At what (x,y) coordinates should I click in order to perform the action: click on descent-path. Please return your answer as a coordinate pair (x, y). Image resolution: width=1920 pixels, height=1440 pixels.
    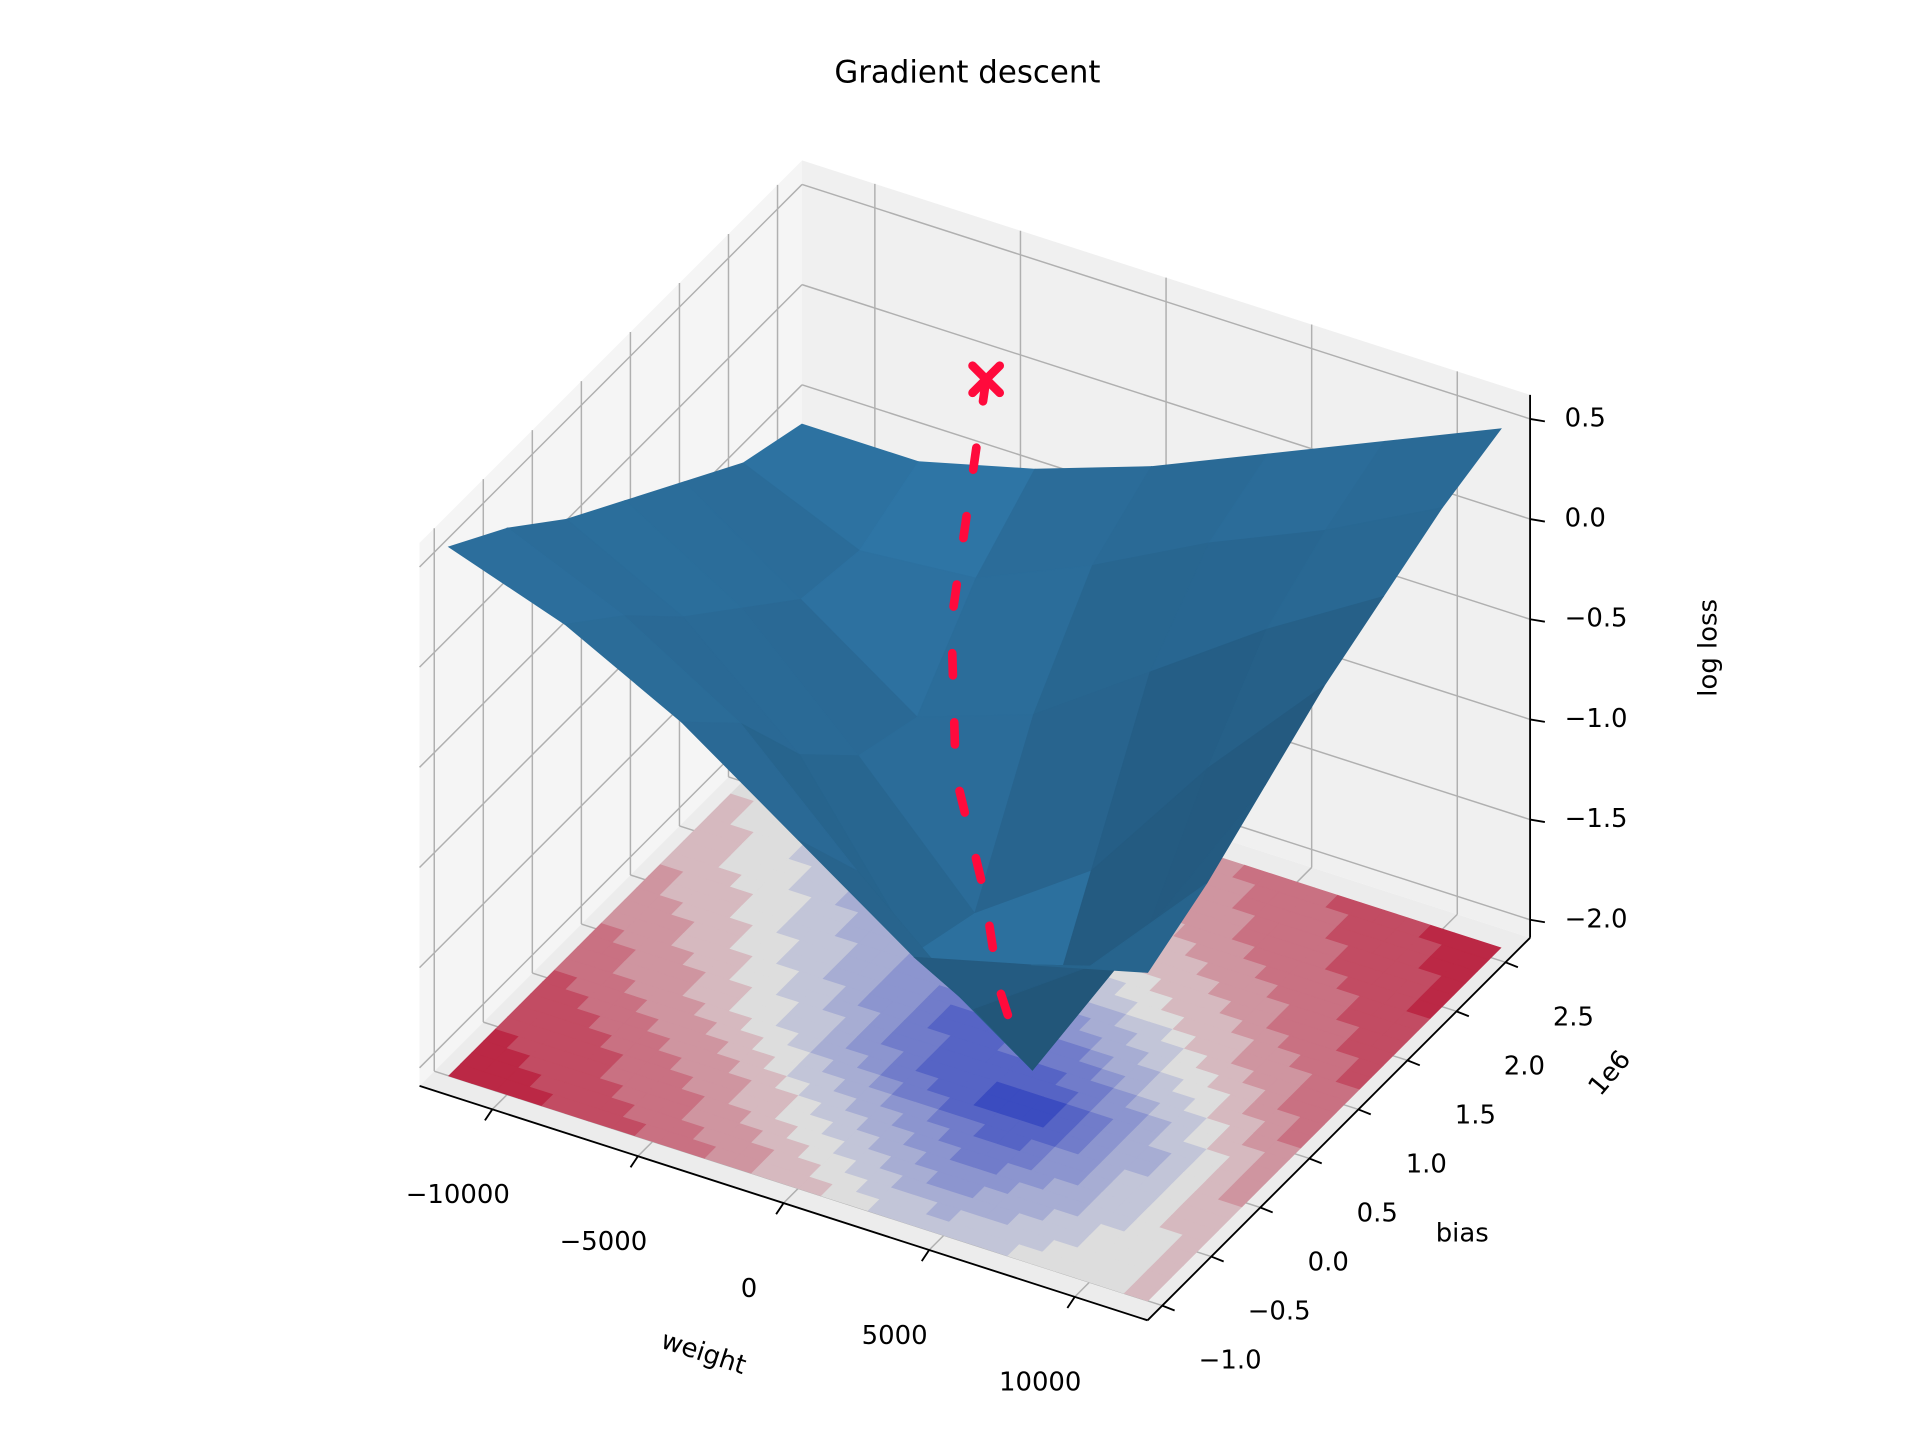
    Looking at the image, I should click on (985, 706).